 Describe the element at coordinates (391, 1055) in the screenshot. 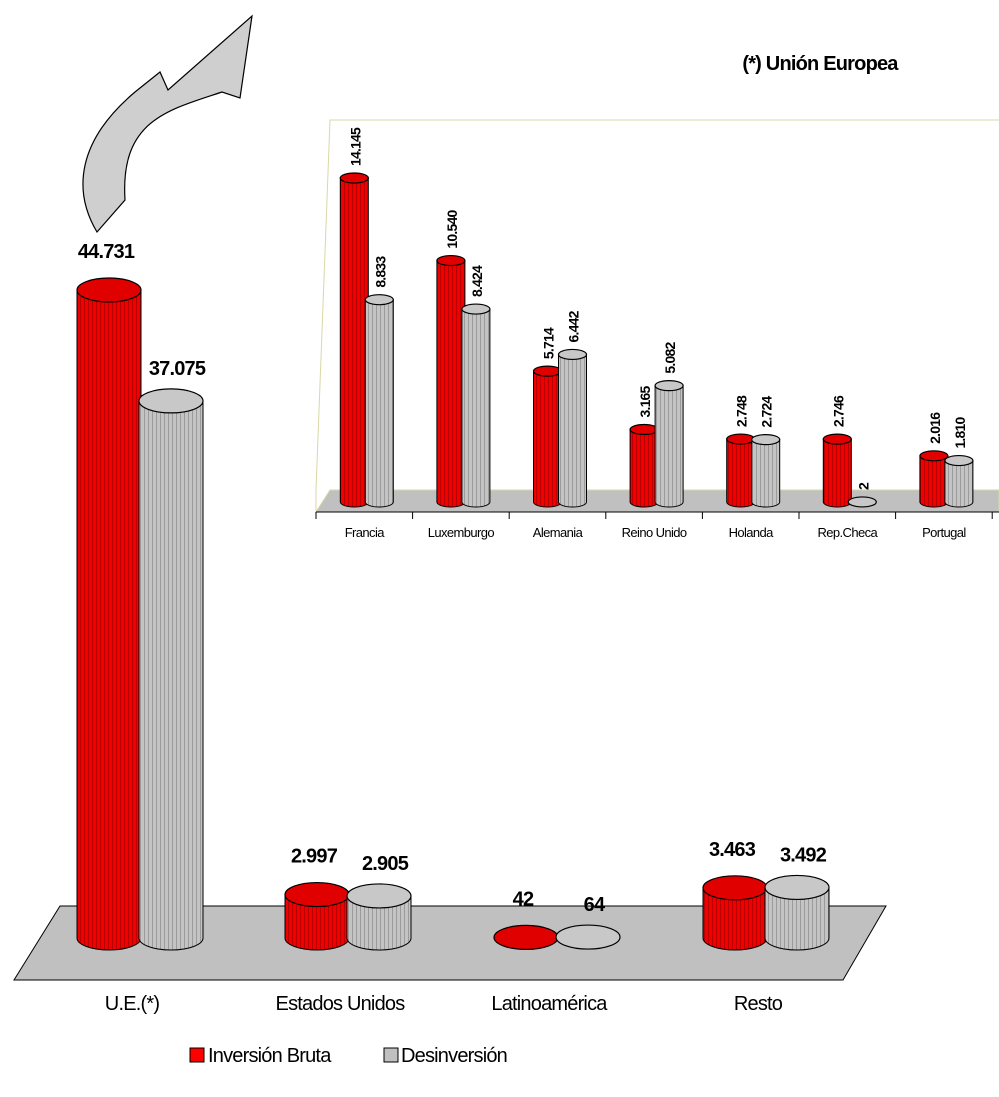

I see `legend-swatch-desinversion` at that location.